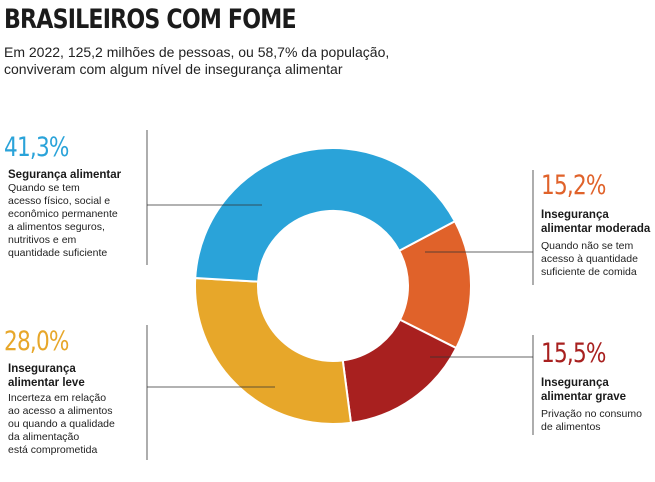 This screenshot has width=655, height=482. Describe the element at coordinates (573, 185) in the screenshot. I see `pct-moderada: 15,2%` at that location.